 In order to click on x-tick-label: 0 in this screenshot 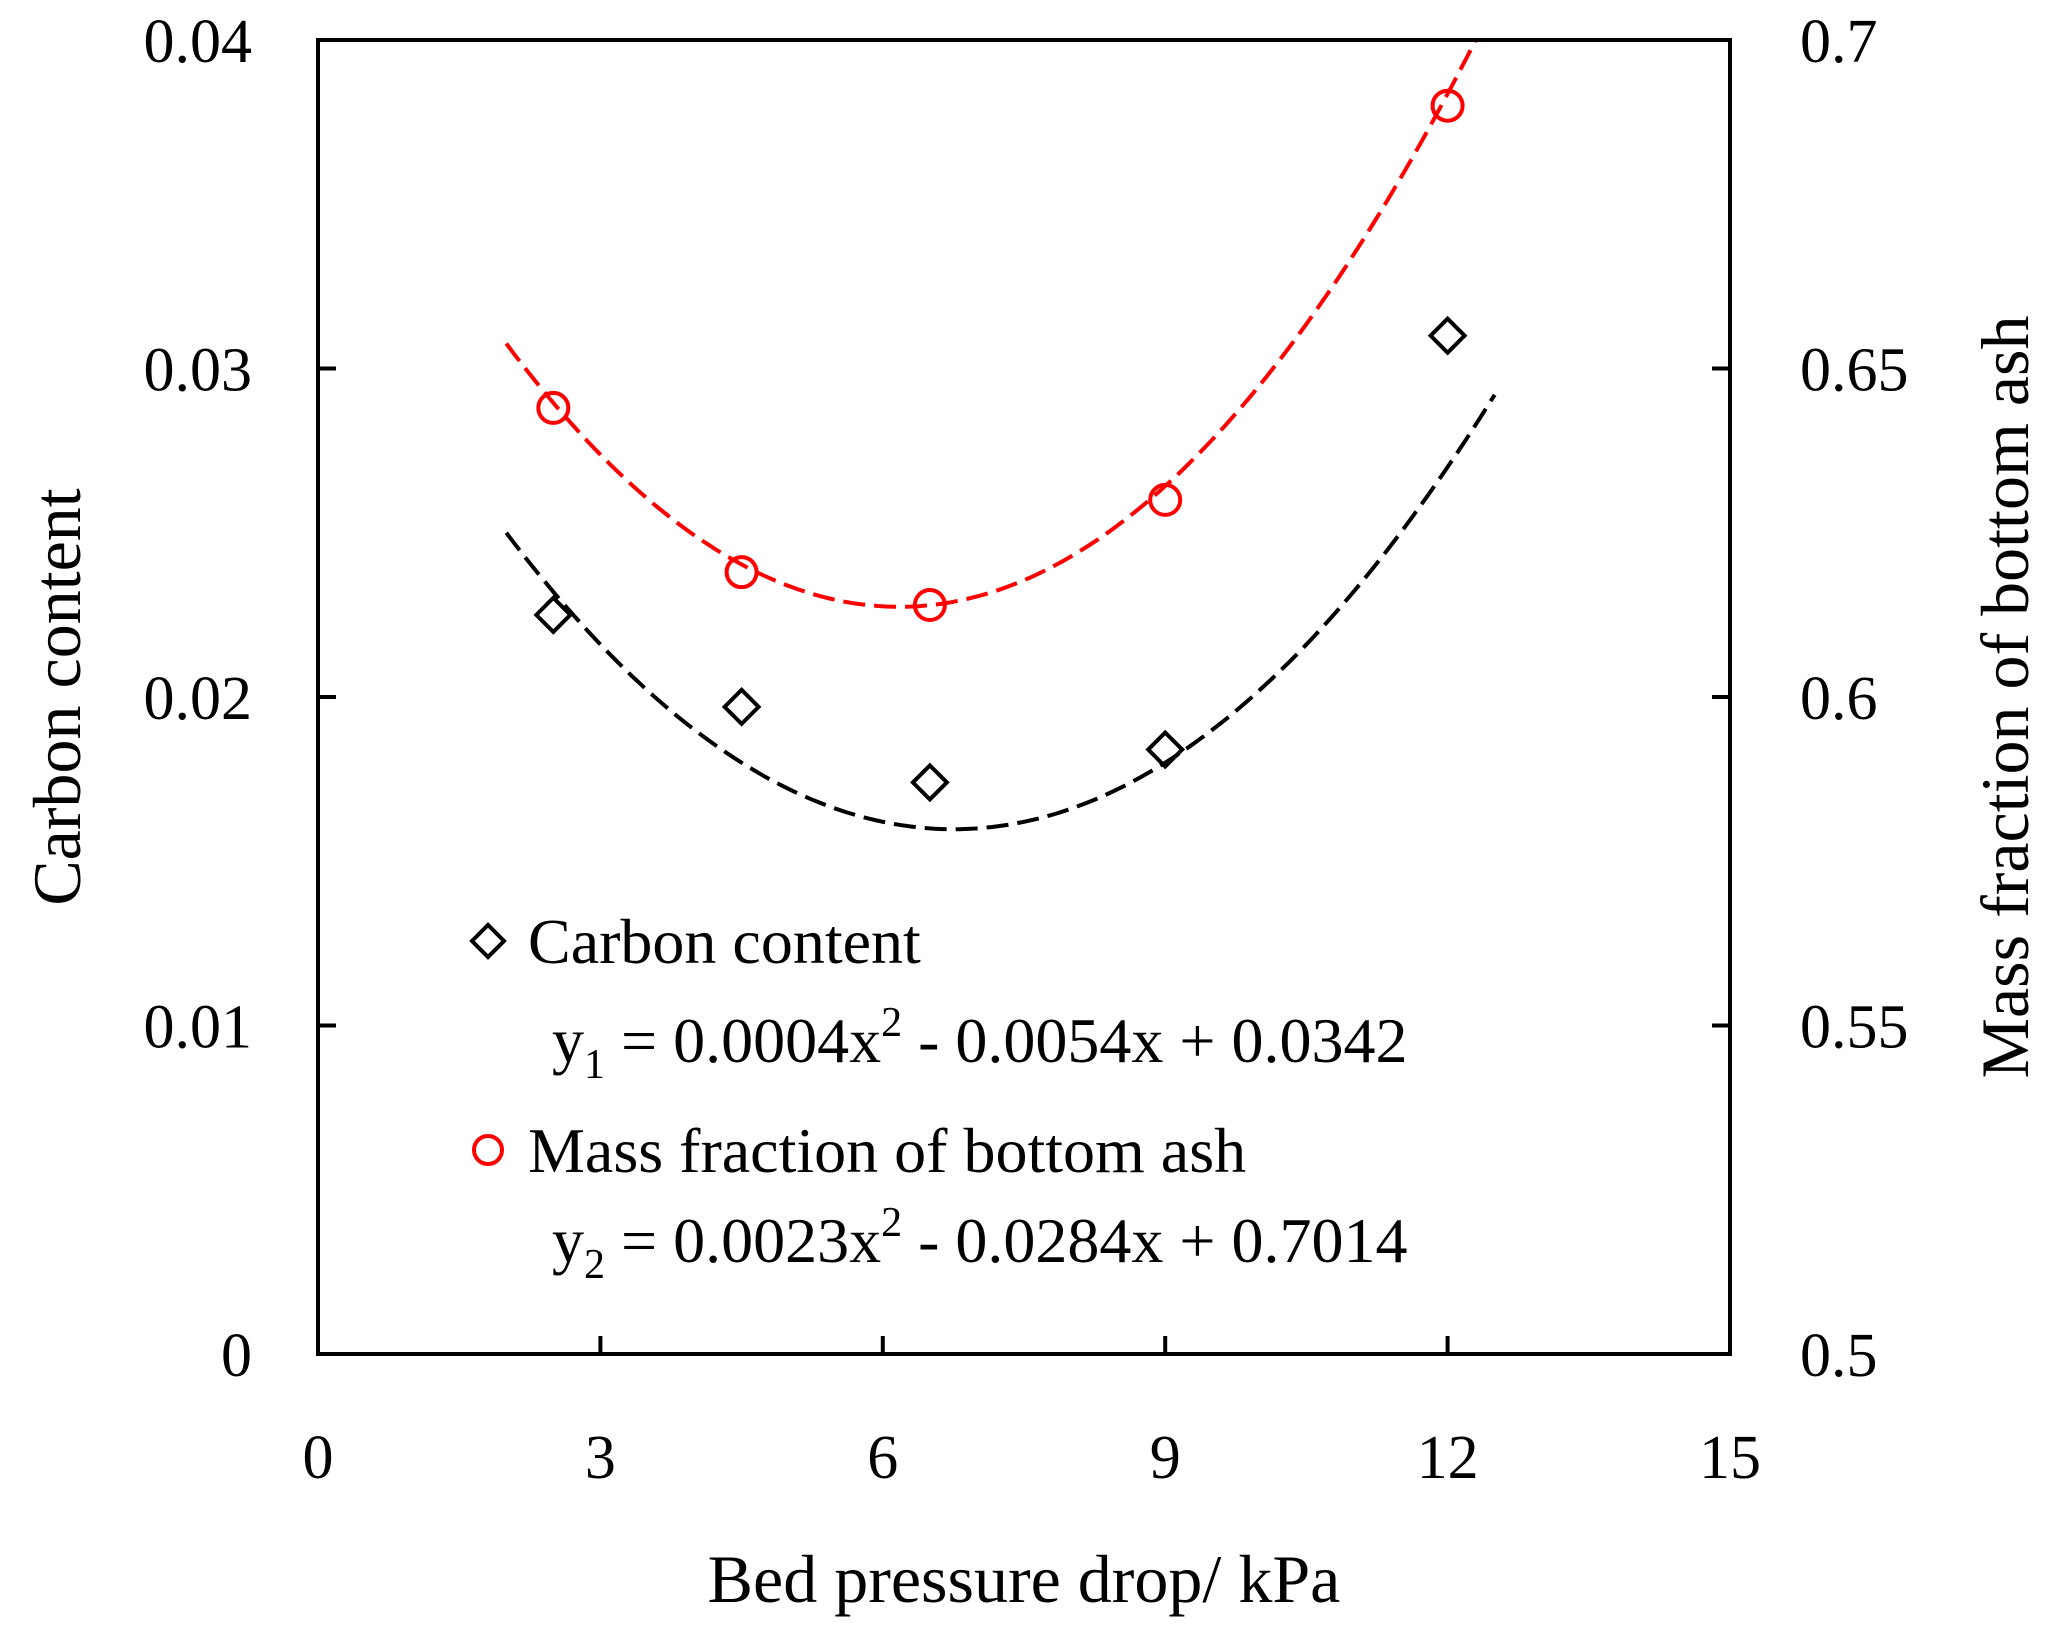, I will do `click(318, 1458)`.